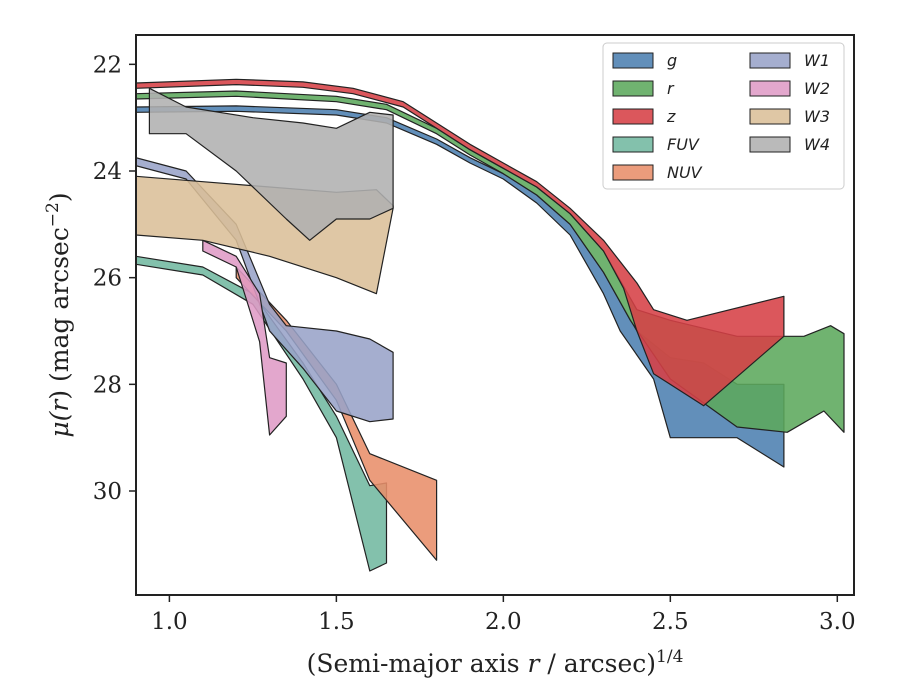  Describe the element at coordinates (58, 314) in the screenshot. I see `y-axis-label: μ(r) (mag arcsec−2)` at that location.